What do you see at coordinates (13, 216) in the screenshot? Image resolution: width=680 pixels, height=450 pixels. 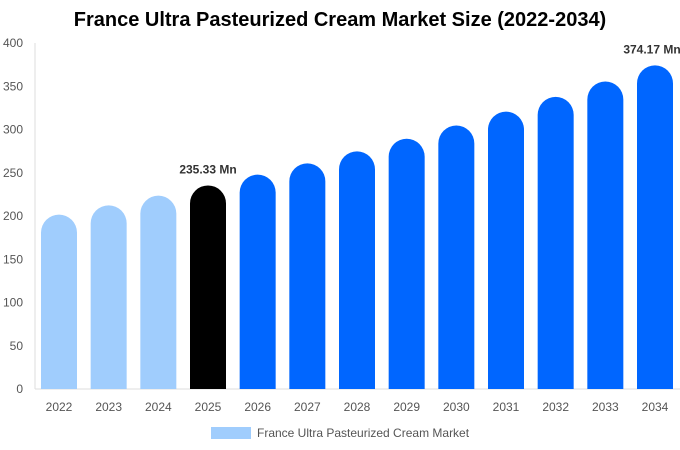 I see `y-tick-label: 200` at bounding box center [13, 216].